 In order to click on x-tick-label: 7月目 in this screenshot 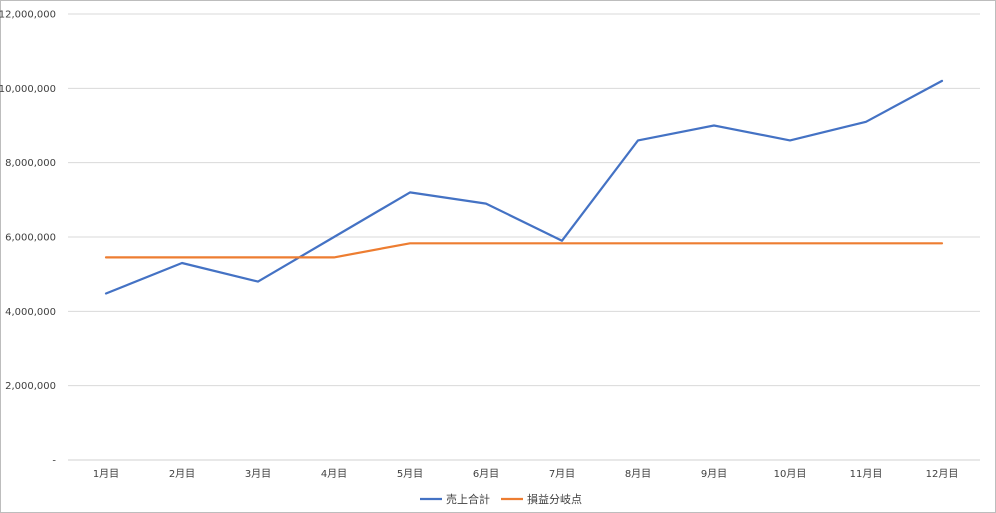, I will do `click(562, 474)`.